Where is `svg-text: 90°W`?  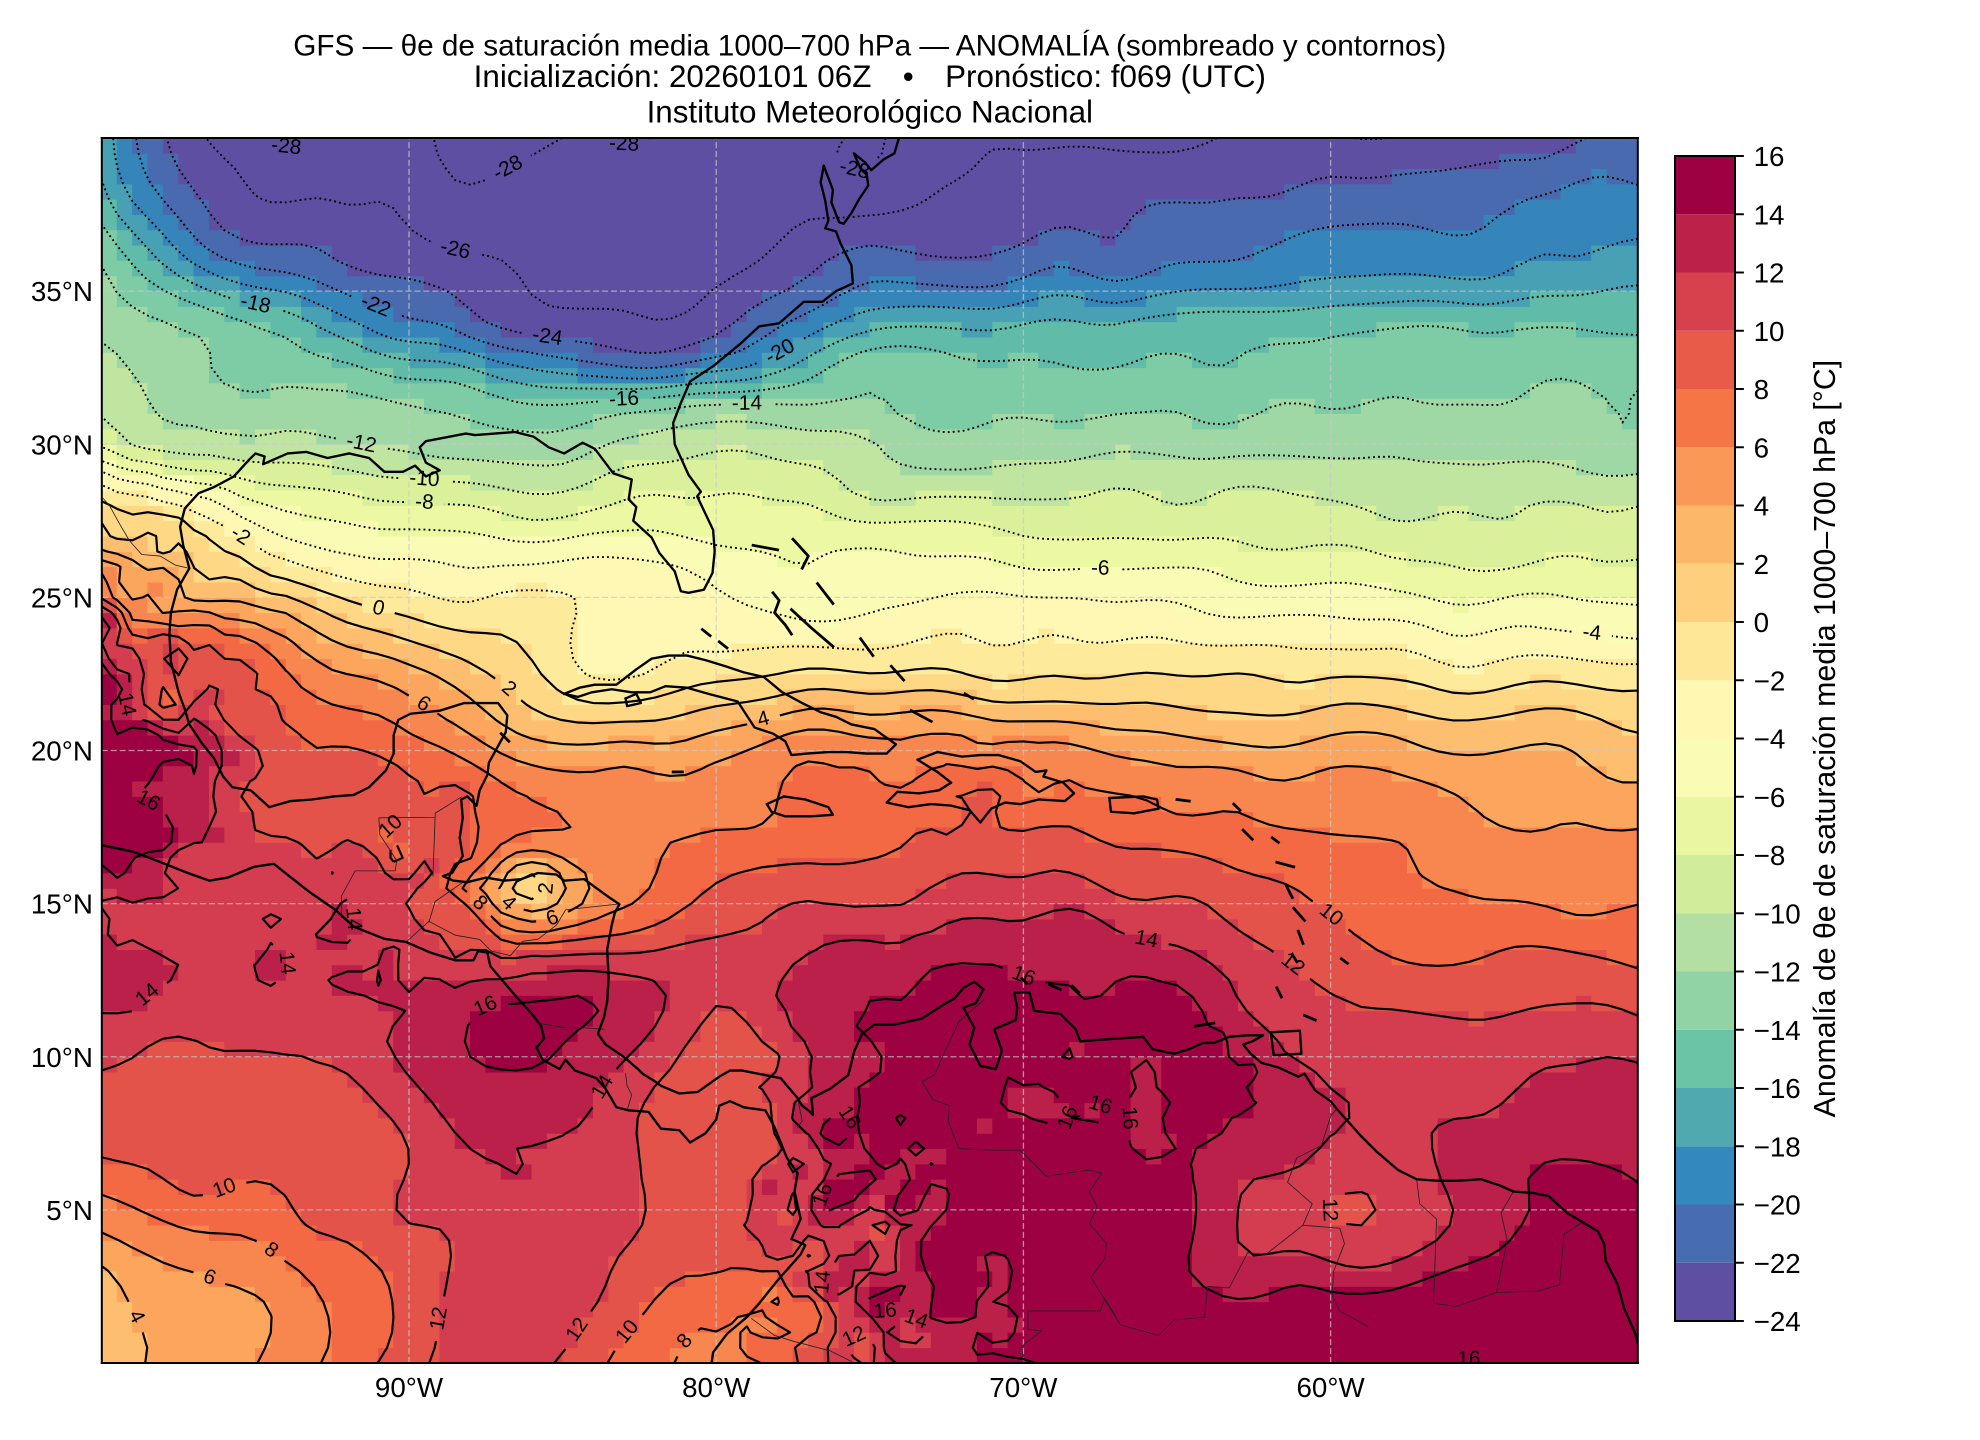
svg-text: 90°W is located at coordinates (409, 1387).